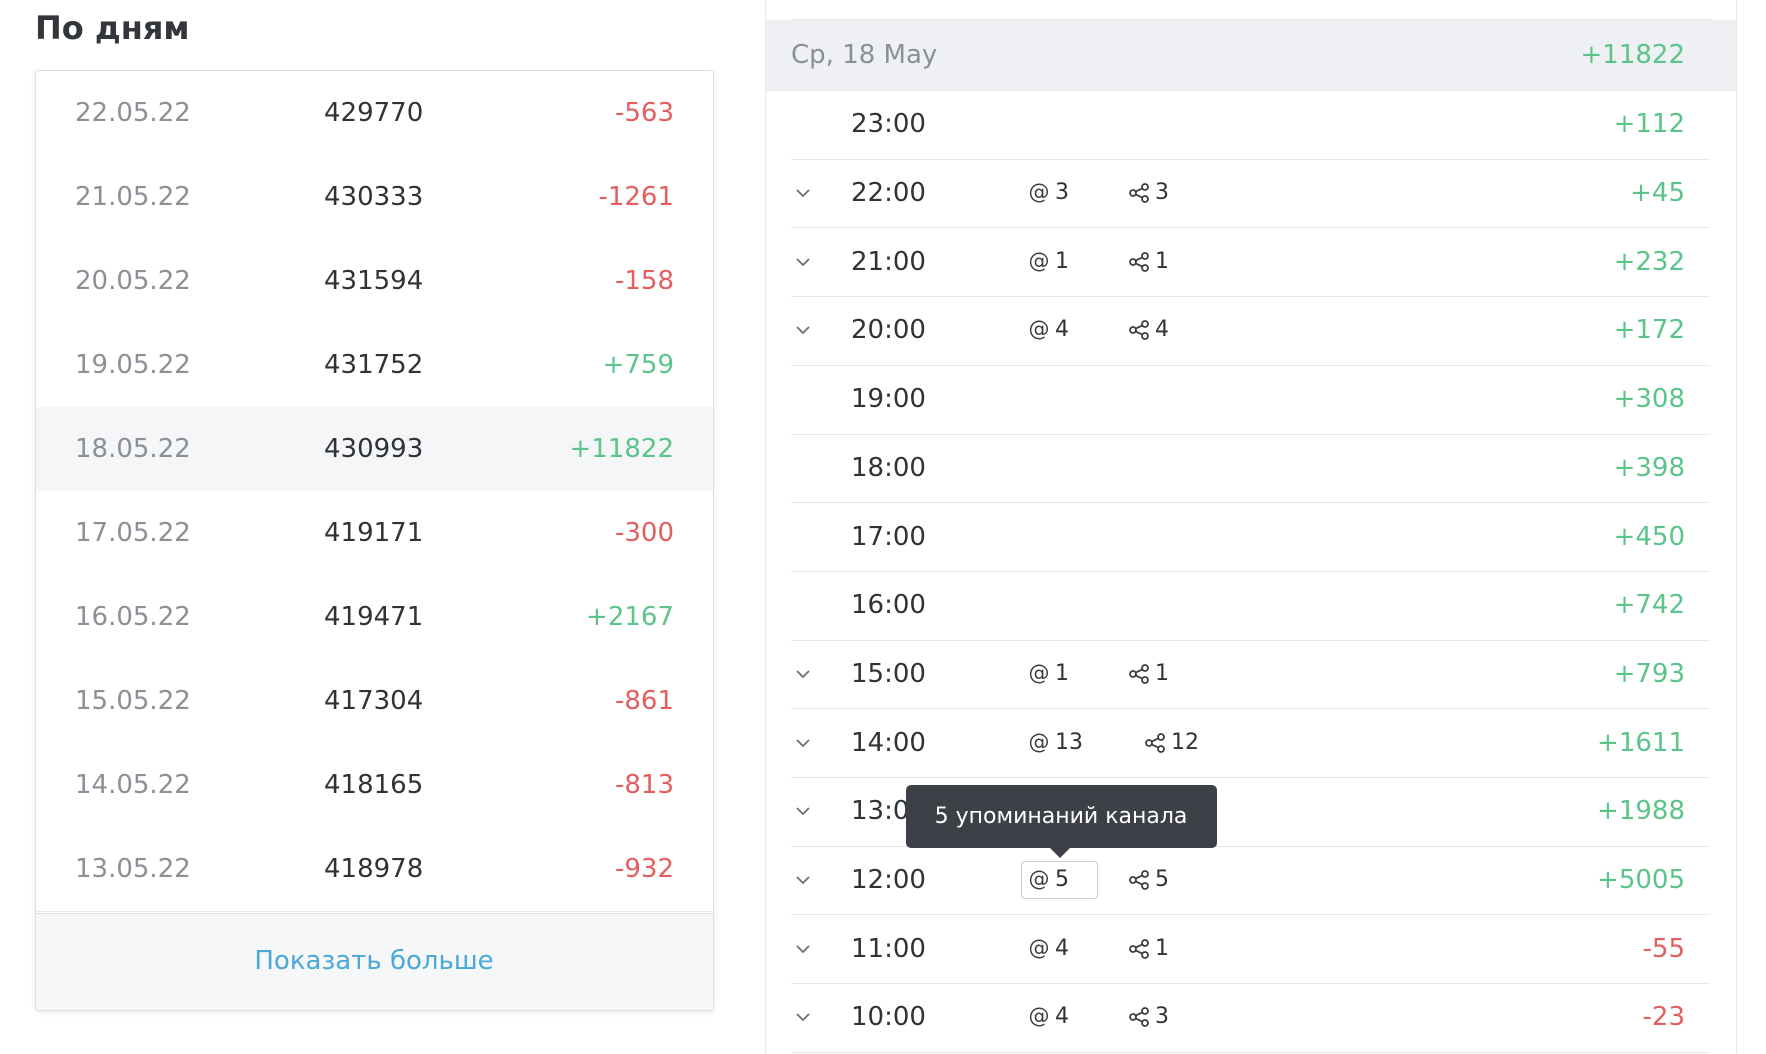 The height and width of the screenshot is (1054, 1766). Describe the element at coordinates (133, 869) in the screenshot. I see `day-date: 13.05.22` at that location.